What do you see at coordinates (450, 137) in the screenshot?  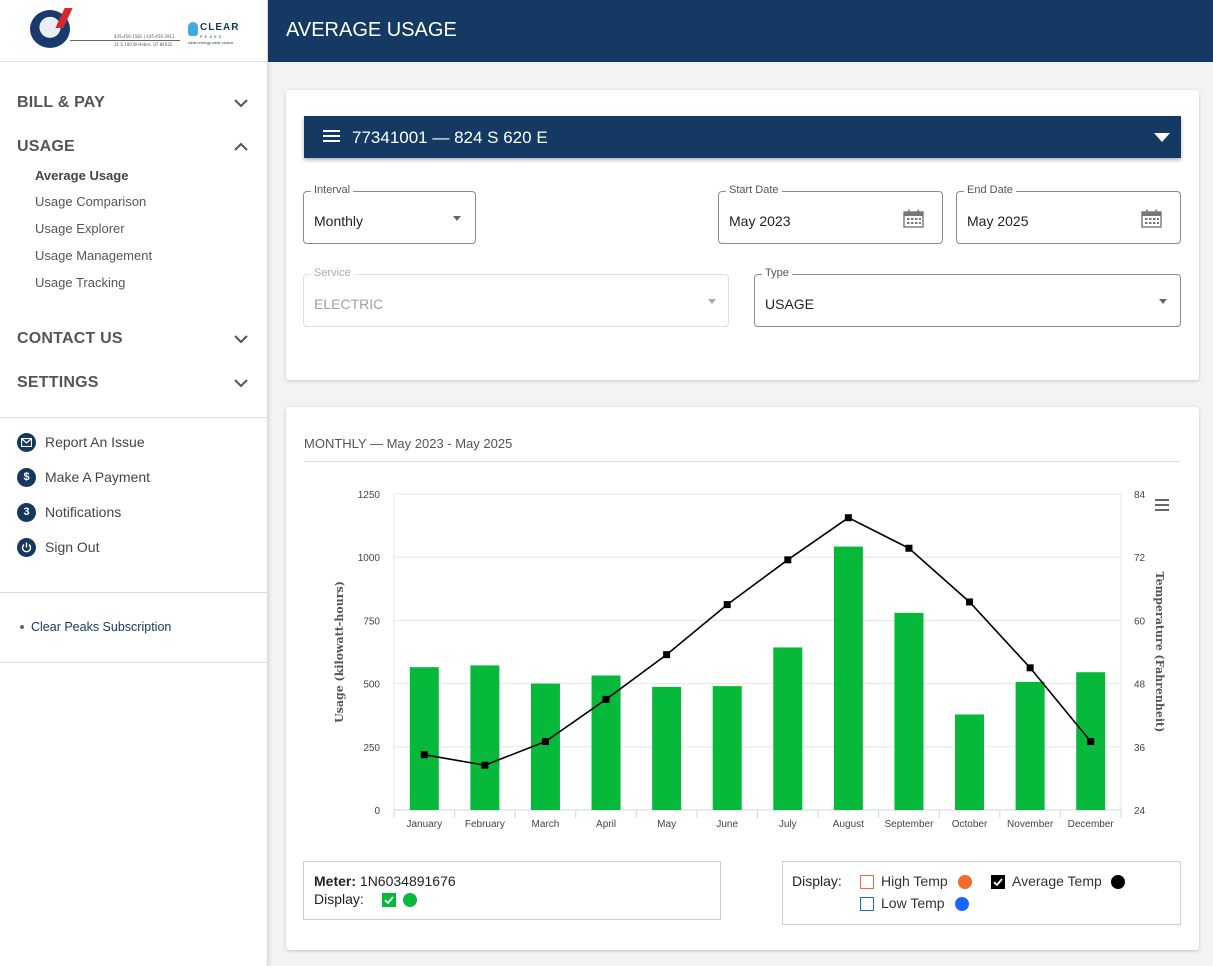 I see `account-label: 77341001 — 824 S 620 E` at bounding box center [450, 137].